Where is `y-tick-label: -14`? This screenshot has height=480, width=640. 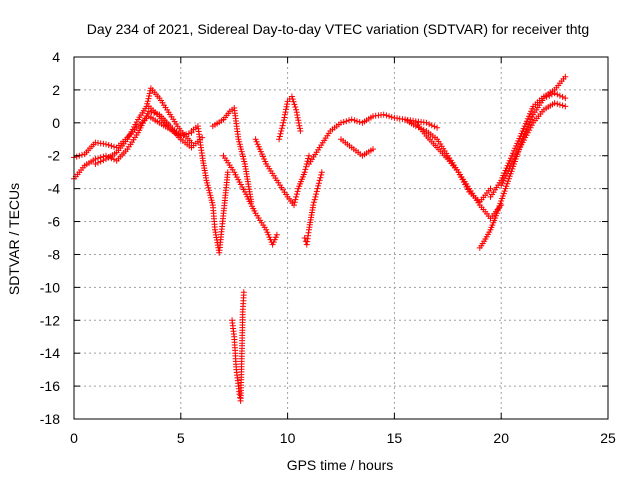
y-tick-label: -14 is located at coordinates (50, 353).